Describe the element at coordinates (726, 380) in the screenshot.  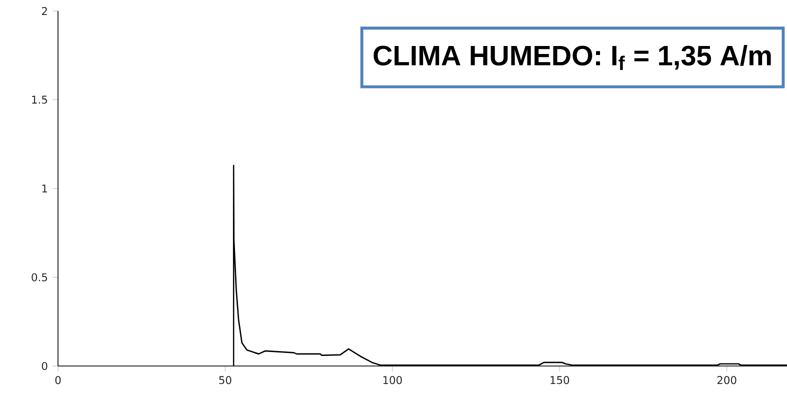
I see `x-tick-label: 200` at that location.